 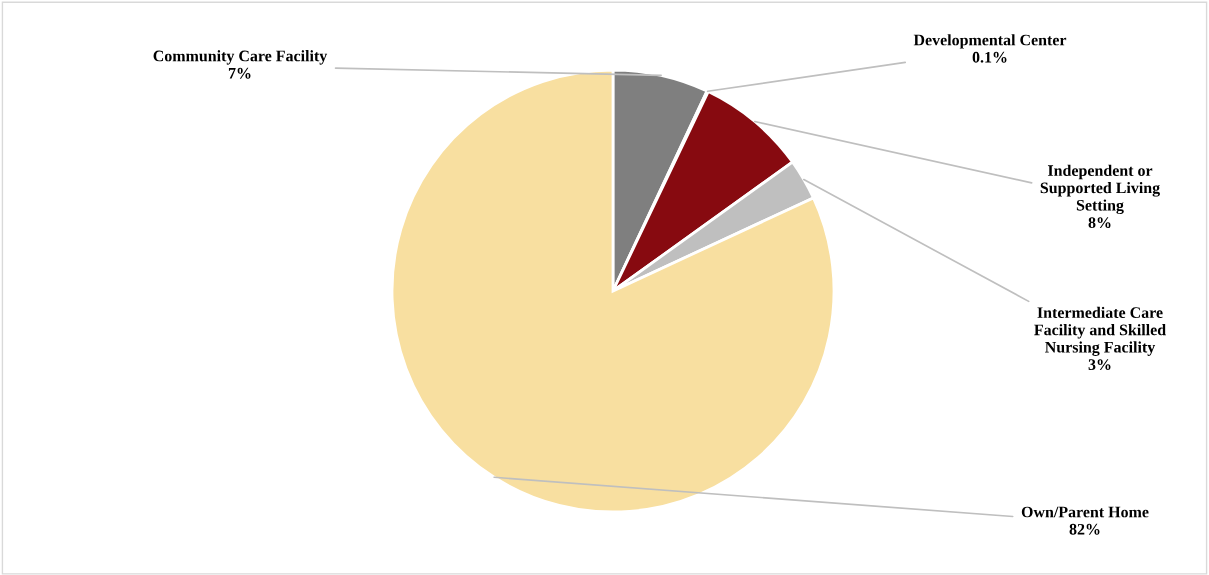 I want to click on data-label: 7%, so click(x=239, y=73).